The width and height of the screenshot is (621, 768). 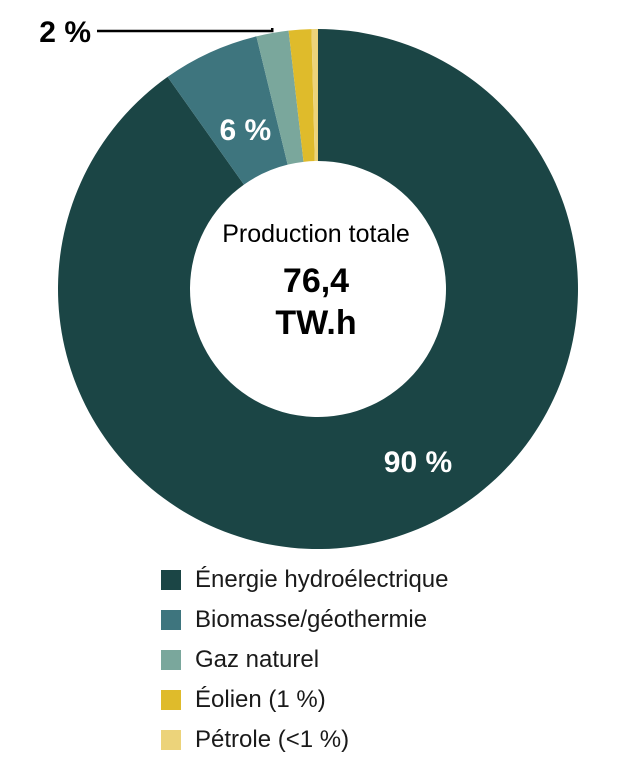 What do you see at coordinates (65, 32) in the screenshot?
I see `data-label-2: 2 %` at bounding box center [65, 32].